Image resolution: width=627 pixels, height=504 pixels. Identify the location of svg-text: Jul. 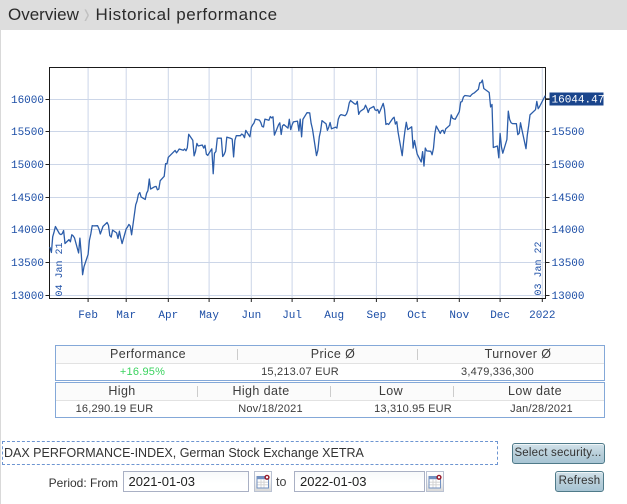
(292, 316).